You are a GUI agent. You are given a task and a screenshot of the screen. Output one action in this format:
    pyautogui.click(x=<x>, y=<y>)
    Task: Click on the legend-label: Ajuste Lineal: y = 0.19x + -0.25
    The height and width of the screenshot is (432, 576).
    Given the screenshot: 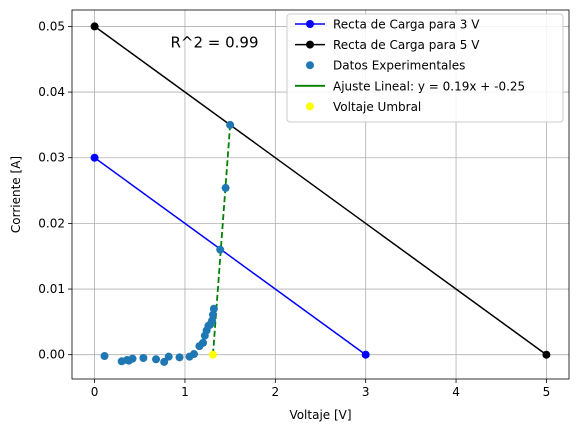 What is the action you would take?
    pyautogui.click(x=429, y=86)
    